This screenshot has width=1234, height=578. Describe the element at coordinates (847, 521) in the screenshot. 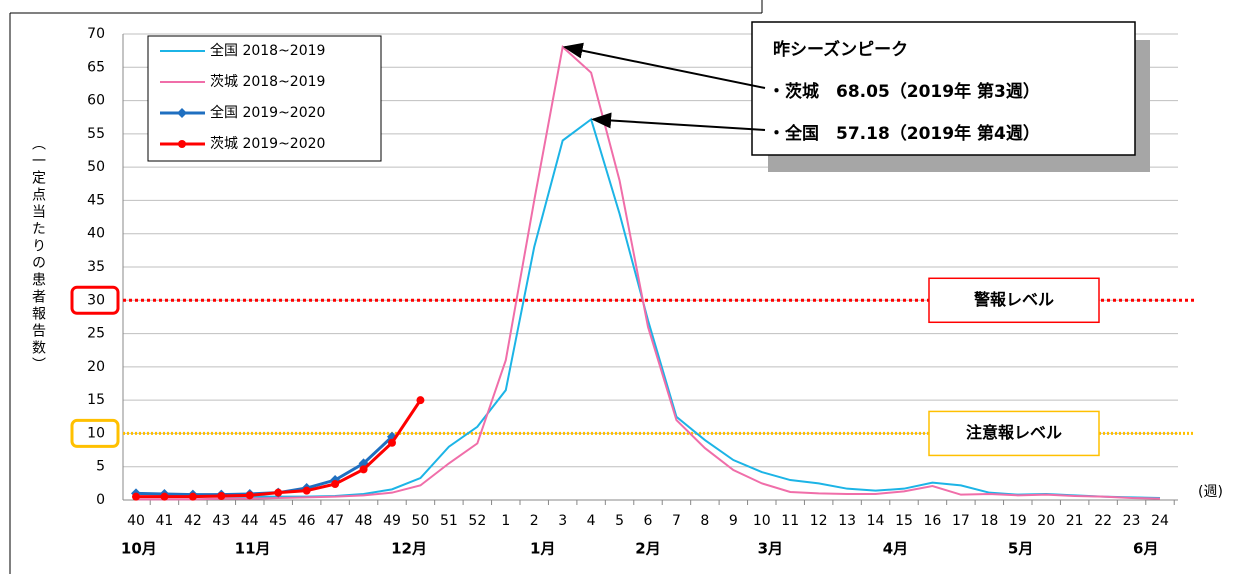

I see `x-tick-label: 13` at that location.